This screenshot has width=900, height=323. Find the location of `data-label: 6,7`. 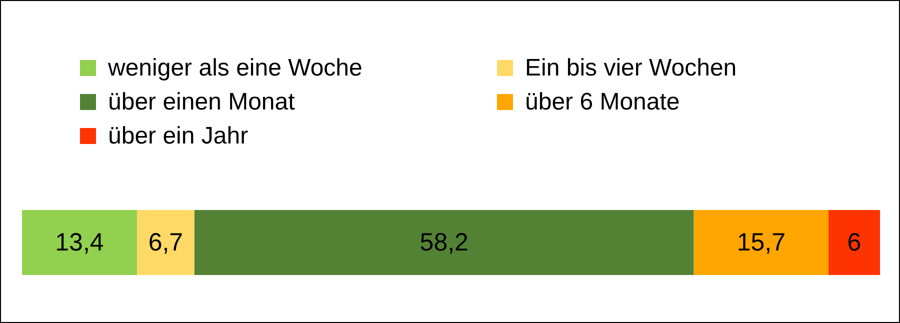

data-label: 6,7 is located at coordinates (166, 242).